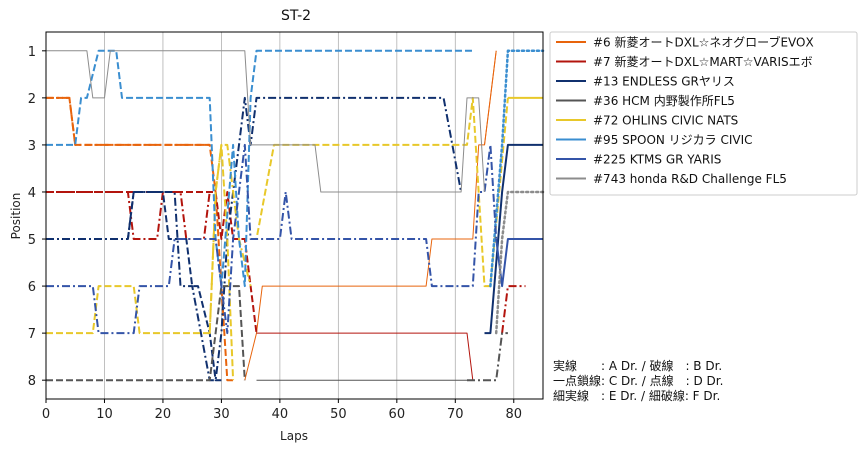 This screenshot has height=452, width=867. I want to click on x-tick-label: 80, so click(513, 414).